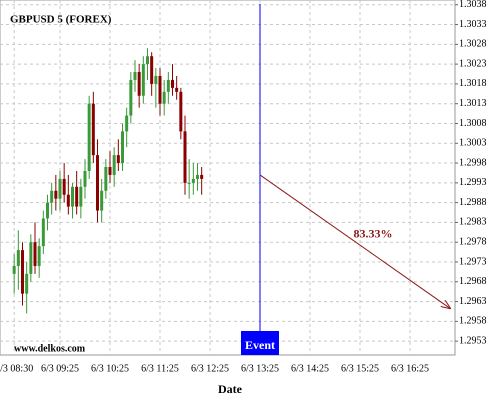 The image size is (500, 405). Describe the element at coordinates (61, 20) in the screenshot. I see `chart-title: GBPUSD 5 (FOREX)` at that location.